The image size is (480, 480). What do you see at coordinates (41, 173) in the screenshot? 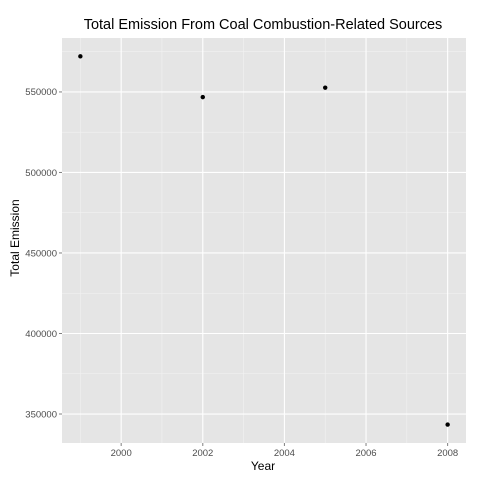
I see `y-tick-label: 500000` at bounding box center [41, 173].